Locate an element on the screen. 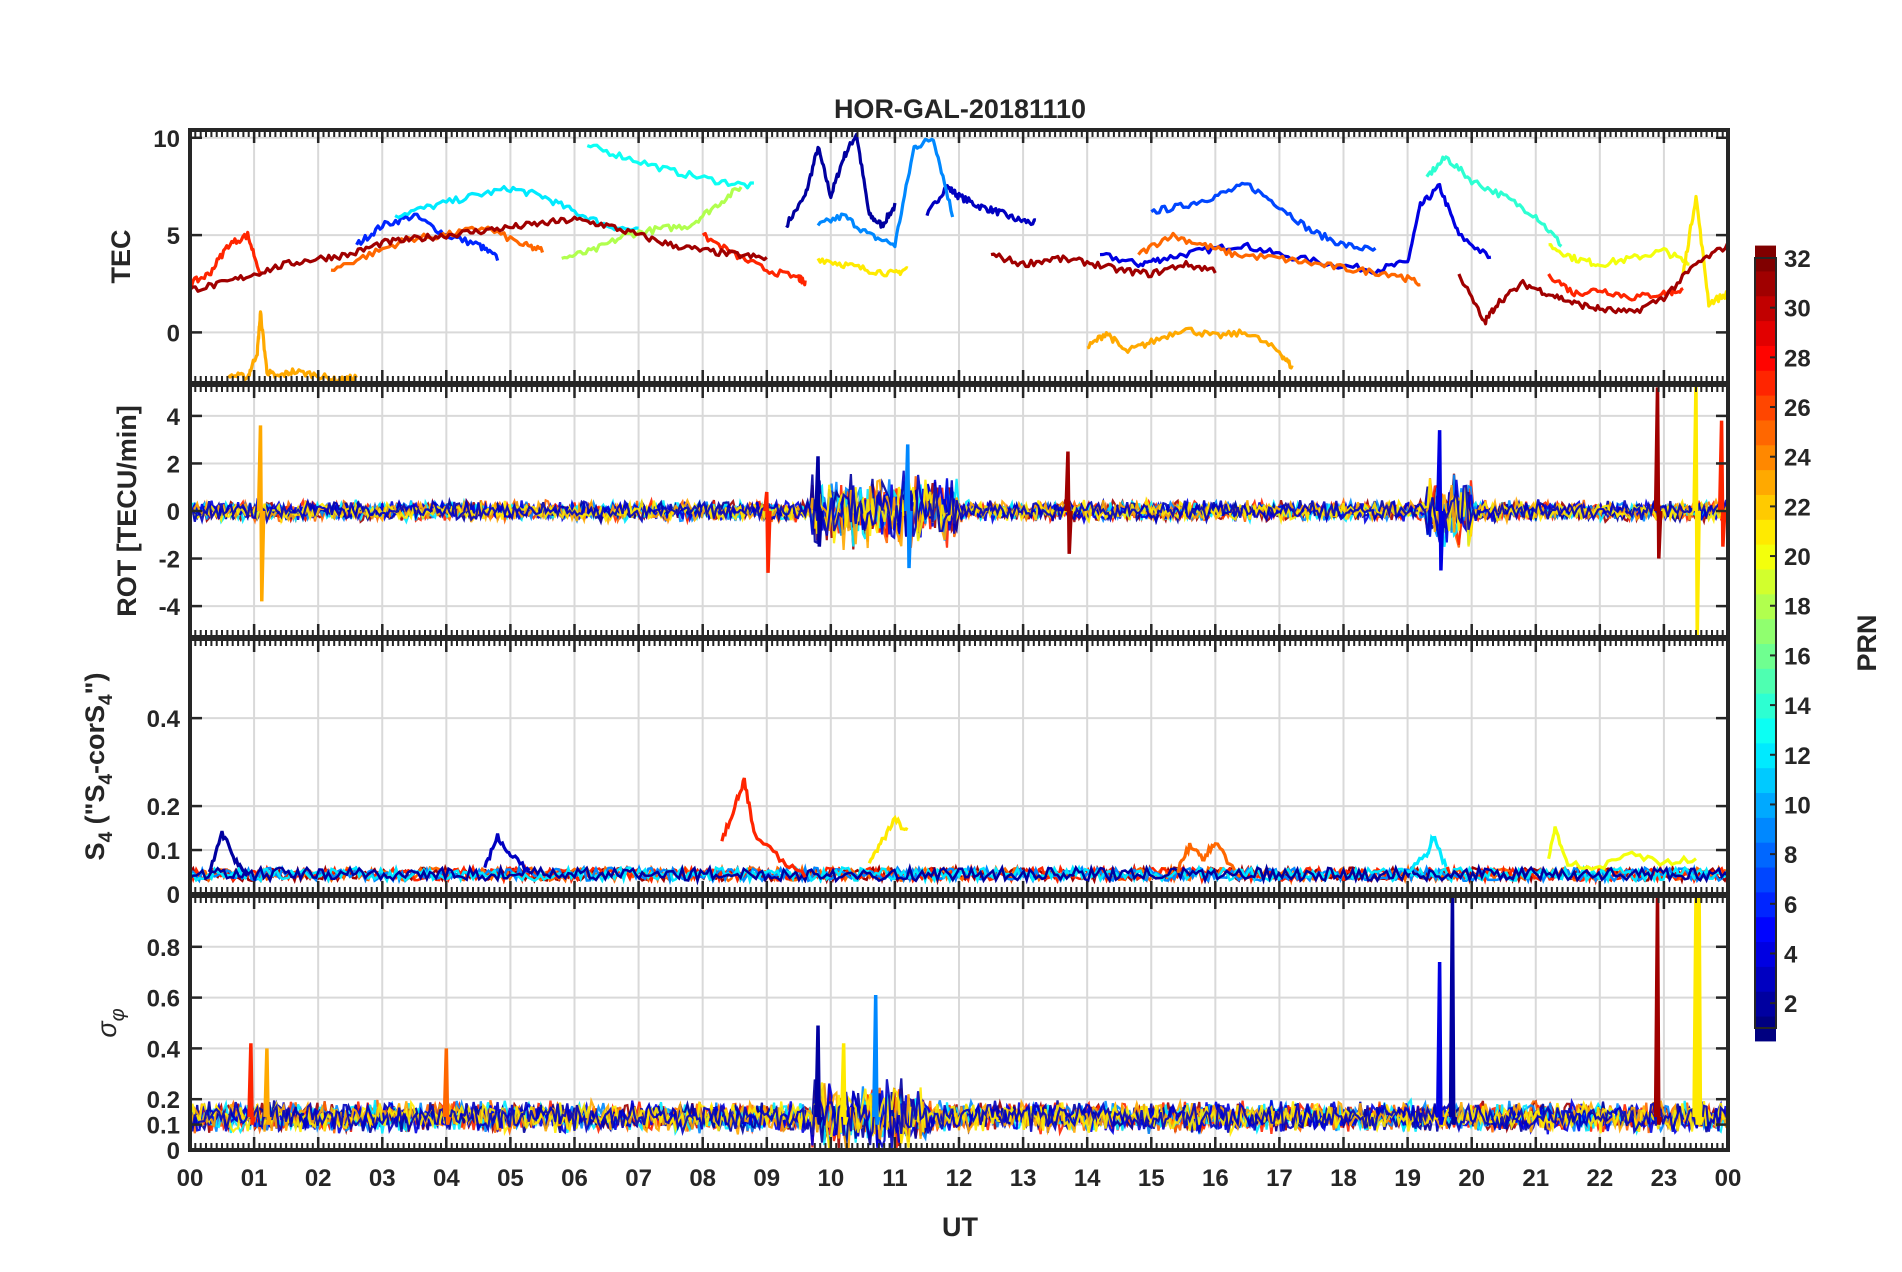 This screenshot has height=1272, width=1902. x-tick-label: 22 is located at coordinates (1599, 1178).